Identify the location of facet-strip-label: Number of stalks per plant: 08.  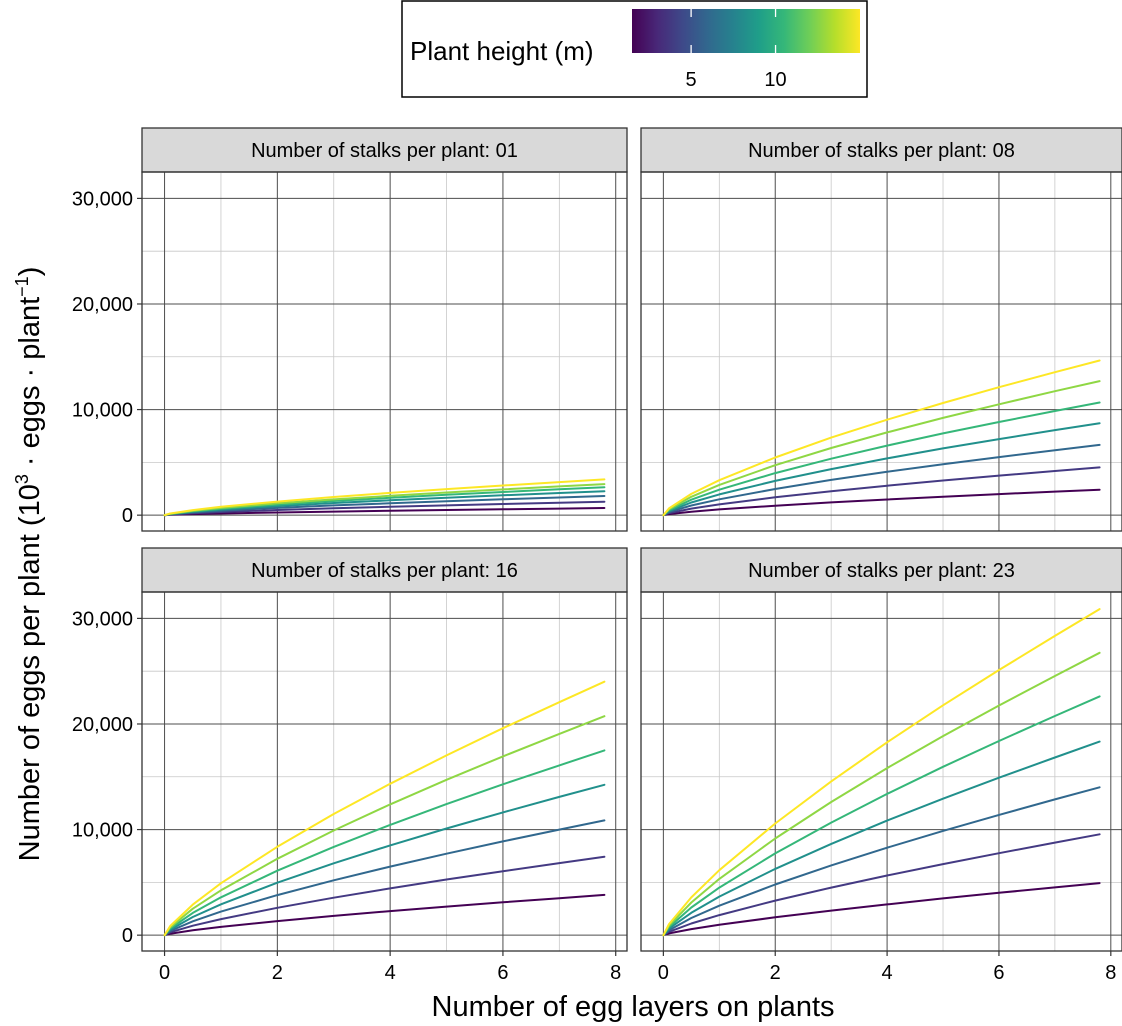
(881, 151).